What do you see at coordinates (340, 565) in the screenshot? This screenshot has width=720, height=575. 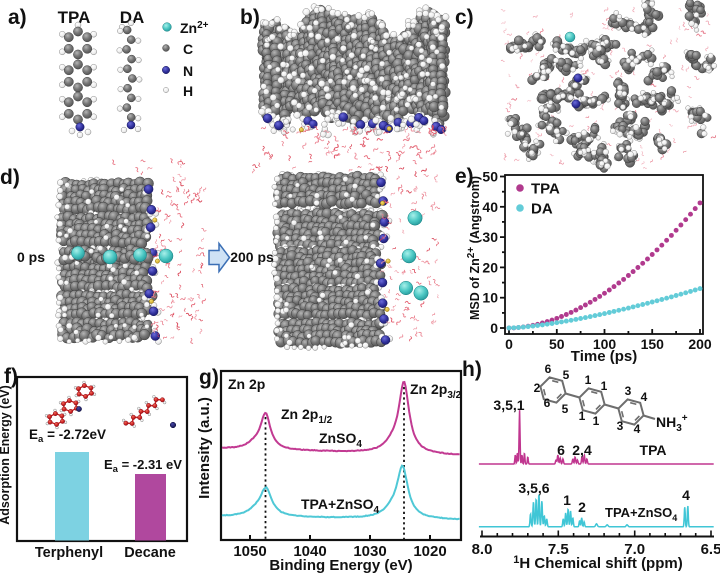 I see `svg-text: Binding Energy (eV)` at bounding box center [340, 565].